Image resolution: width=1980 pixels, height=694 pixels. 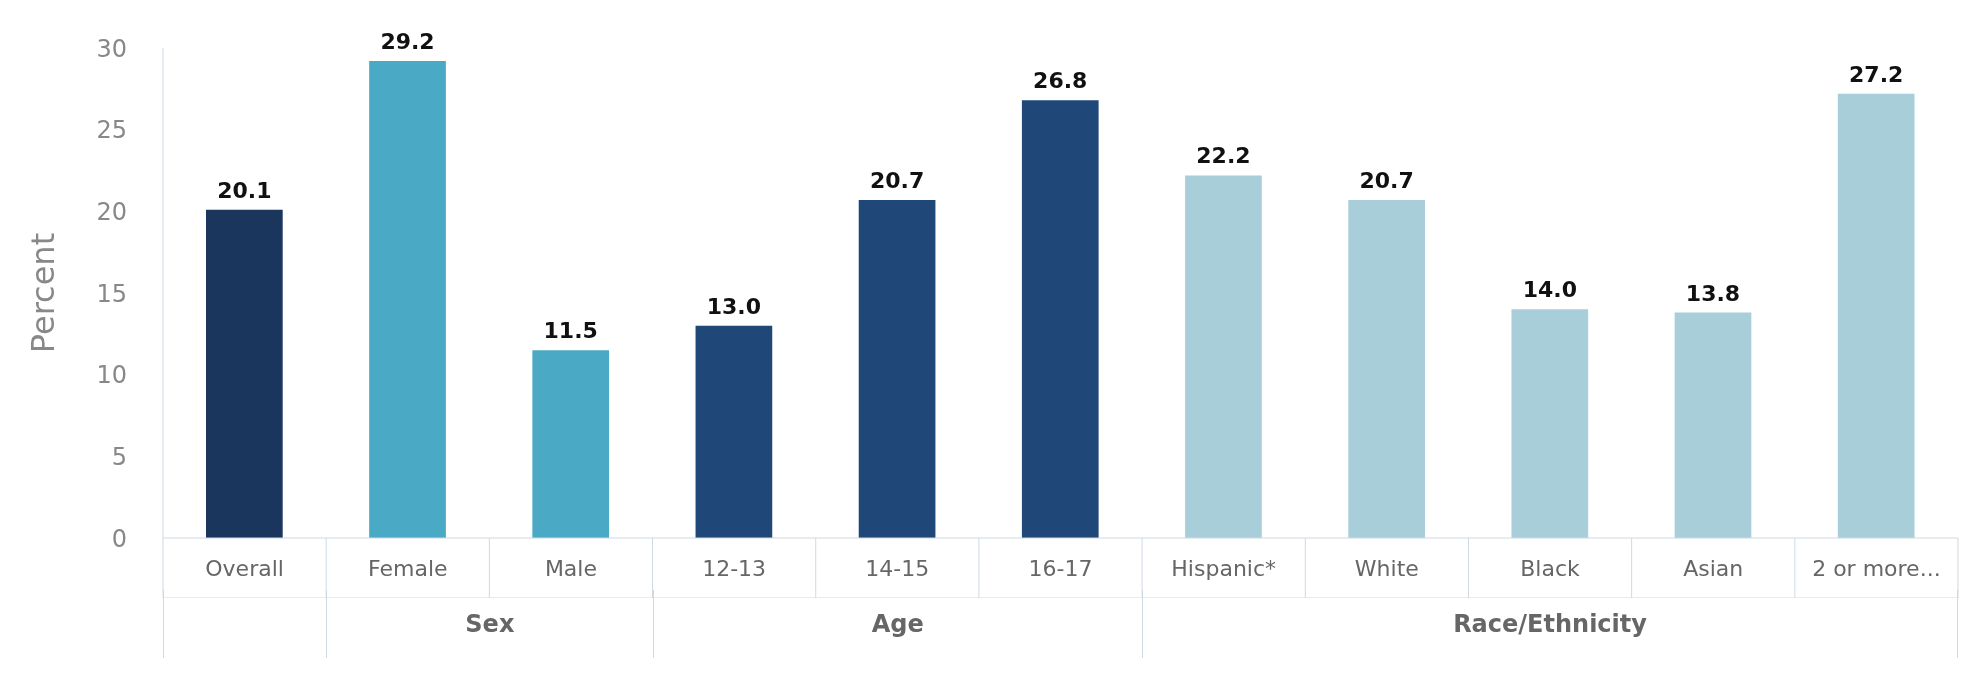 What do you see at coordinates (111, 375) in the screenshot?
I see `y-tick-label: 10` at bounding box center [111, 375].